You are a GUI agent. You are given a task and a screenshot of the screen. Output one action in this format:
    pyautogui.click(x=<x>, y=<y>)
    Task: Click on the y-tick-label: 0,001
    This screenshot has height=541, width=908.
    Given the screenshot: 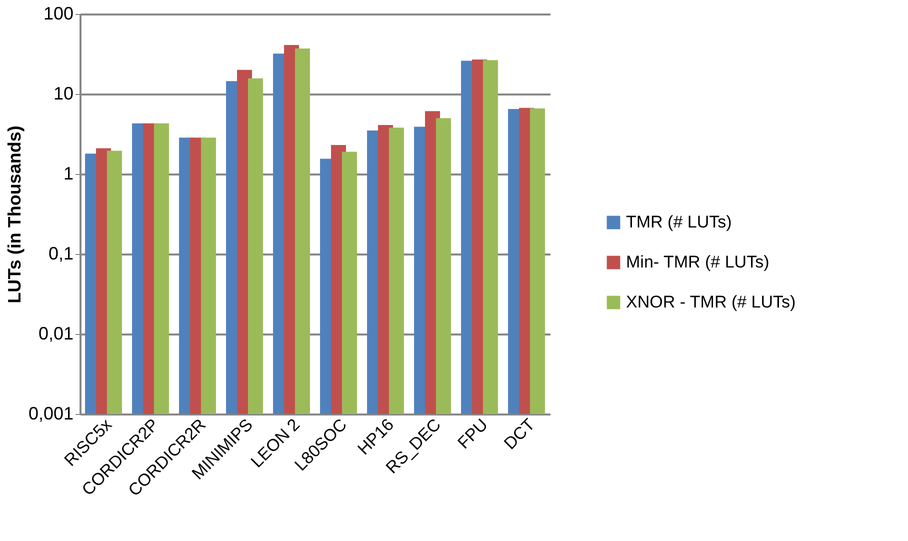 What is the action you would take?
    pyautogui.click(x=51, y=414)
    